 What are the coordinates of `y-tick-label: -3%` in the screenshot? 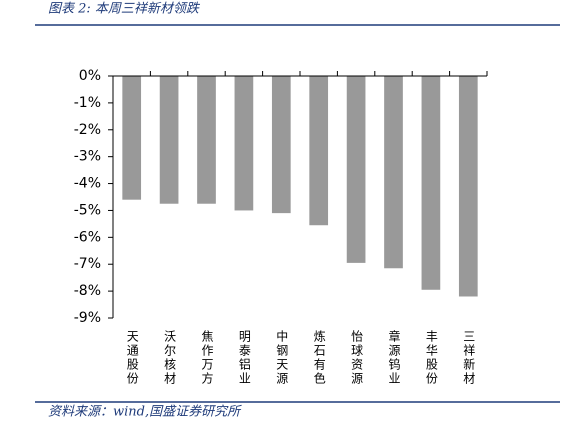 It's located at (87, 157).